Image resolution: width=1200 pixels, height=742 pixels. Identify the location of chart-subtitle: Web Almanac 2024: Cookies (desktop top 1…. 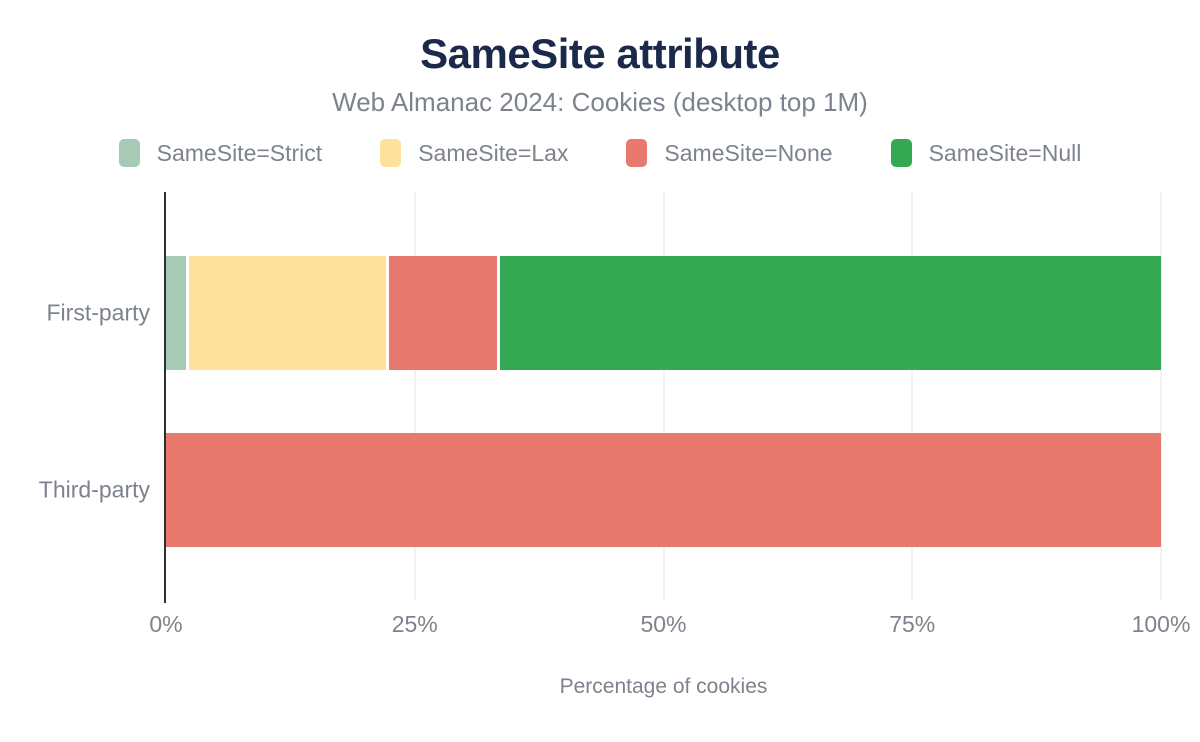
(600, 102).